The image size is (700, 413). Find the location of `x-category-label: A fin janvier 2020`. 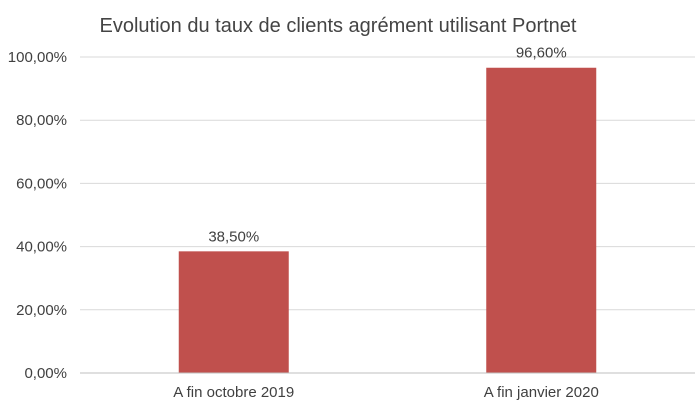

x-category-label: A fin janvier 2020 is located at coordinates (541, 392).